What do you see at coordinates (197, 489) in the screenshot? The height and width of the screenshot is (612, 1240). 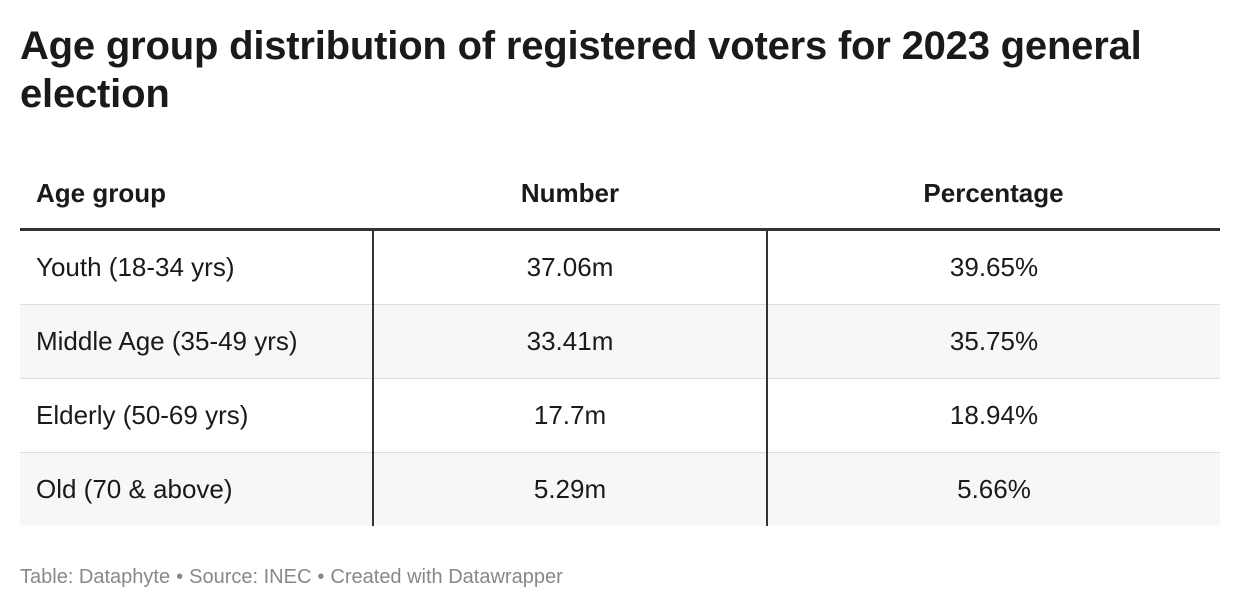 I see `cell-age-group: Old (70 & above)` at bounding box center [197, 489].